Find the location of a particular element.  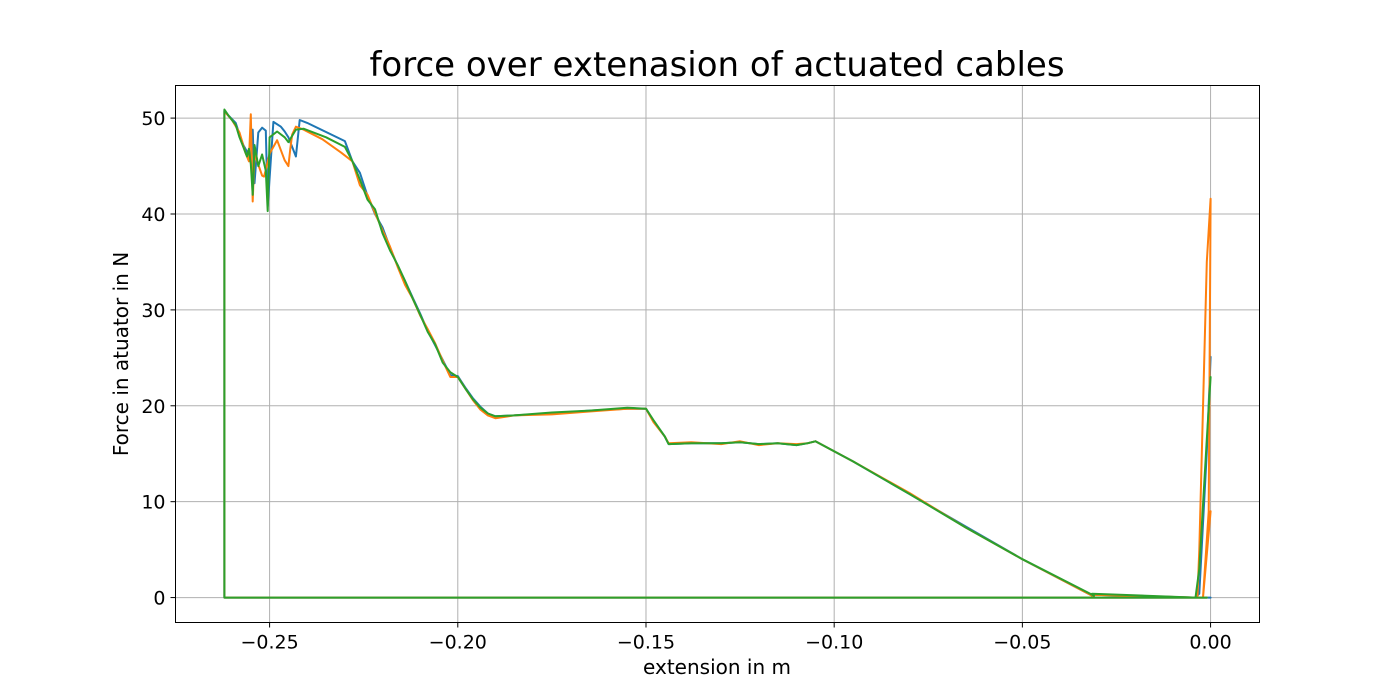

y-tick-label: 50 is located at coordinates (153, 119).